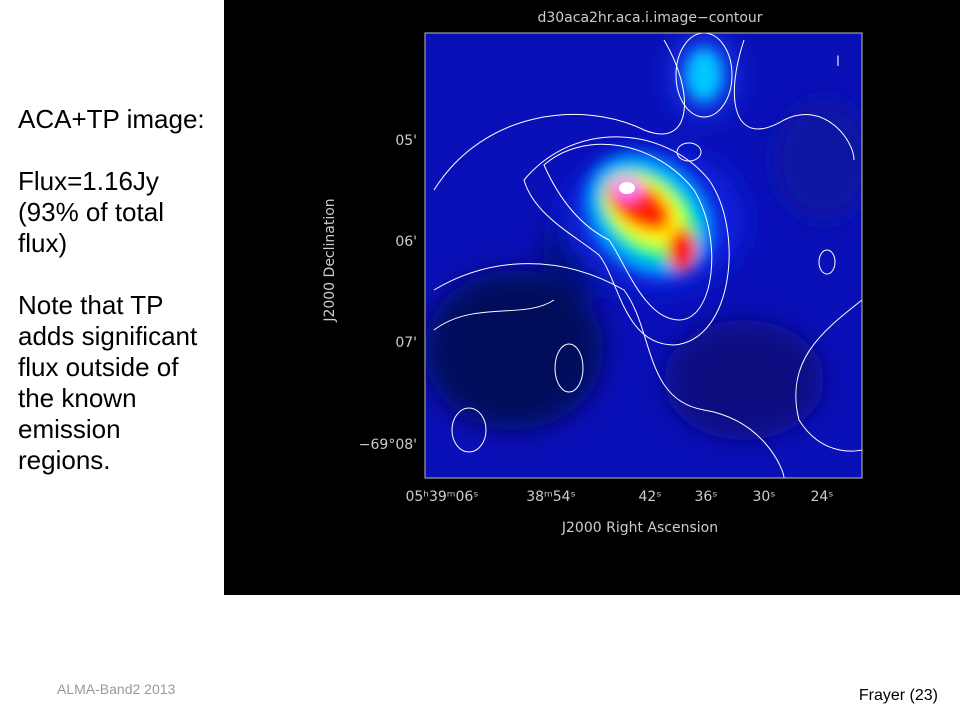 The image size is (960, 720). What do you see at coordinates (116, 689) in the screenshot?
I see `footer-left: ALMA-Band2 2013` at bounding box center [116, 689].